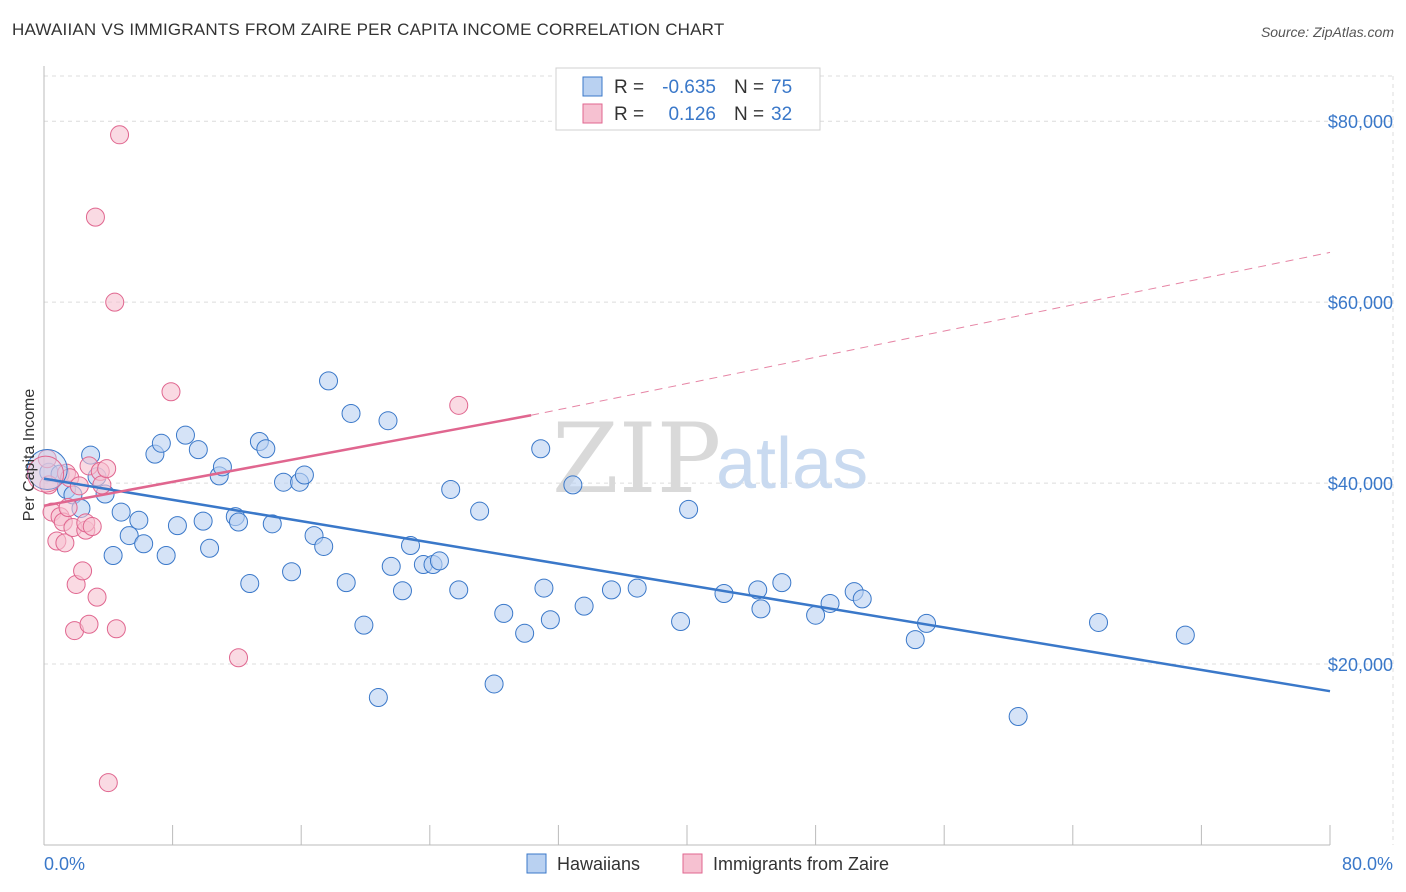 This screenshot has width=1406, height=892. What do you see at coordinates (592, 86) in the screenshot?
I see `stats-swatch-blue` at bounding box center [592, 86].